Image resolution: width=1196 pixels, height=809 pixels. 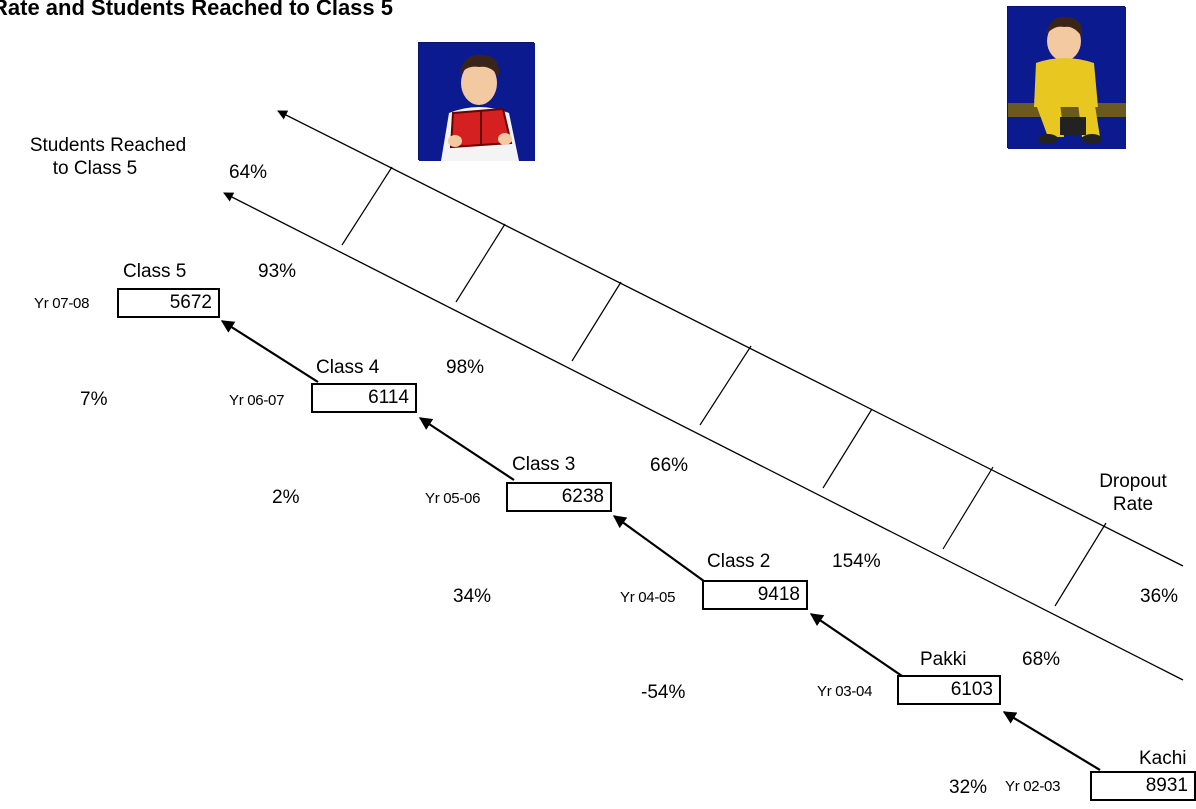 What do you see at coordinates (277, 271) in the screenshot?
I see `step-right-pct-class-5: 93%` at bounding box center [277, 271].